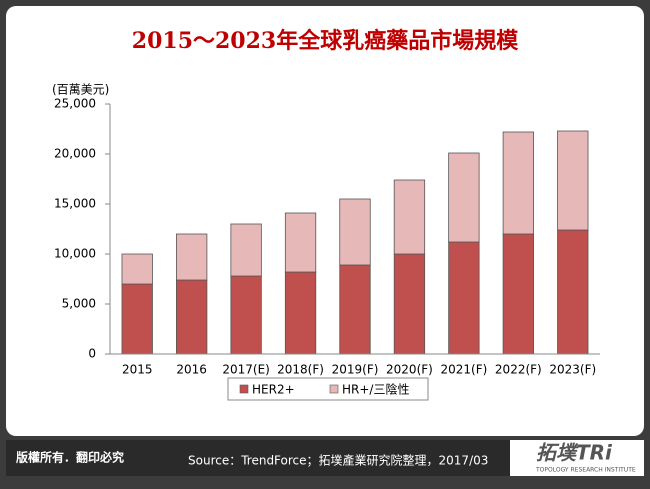 This screenshot has width=650, height=489. I want to click on y-tick-label: 20,000, so click(75, 154).